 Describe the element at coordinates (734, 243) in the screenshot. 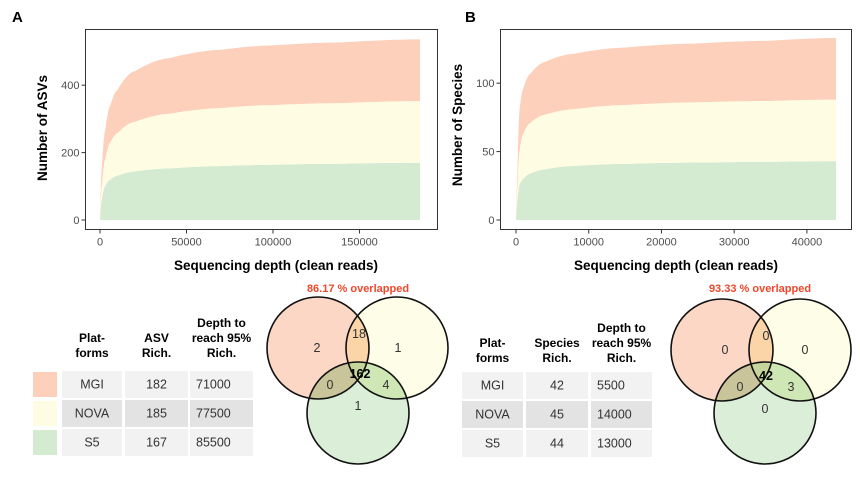

I see `x-tick-label: 30000` at that location.